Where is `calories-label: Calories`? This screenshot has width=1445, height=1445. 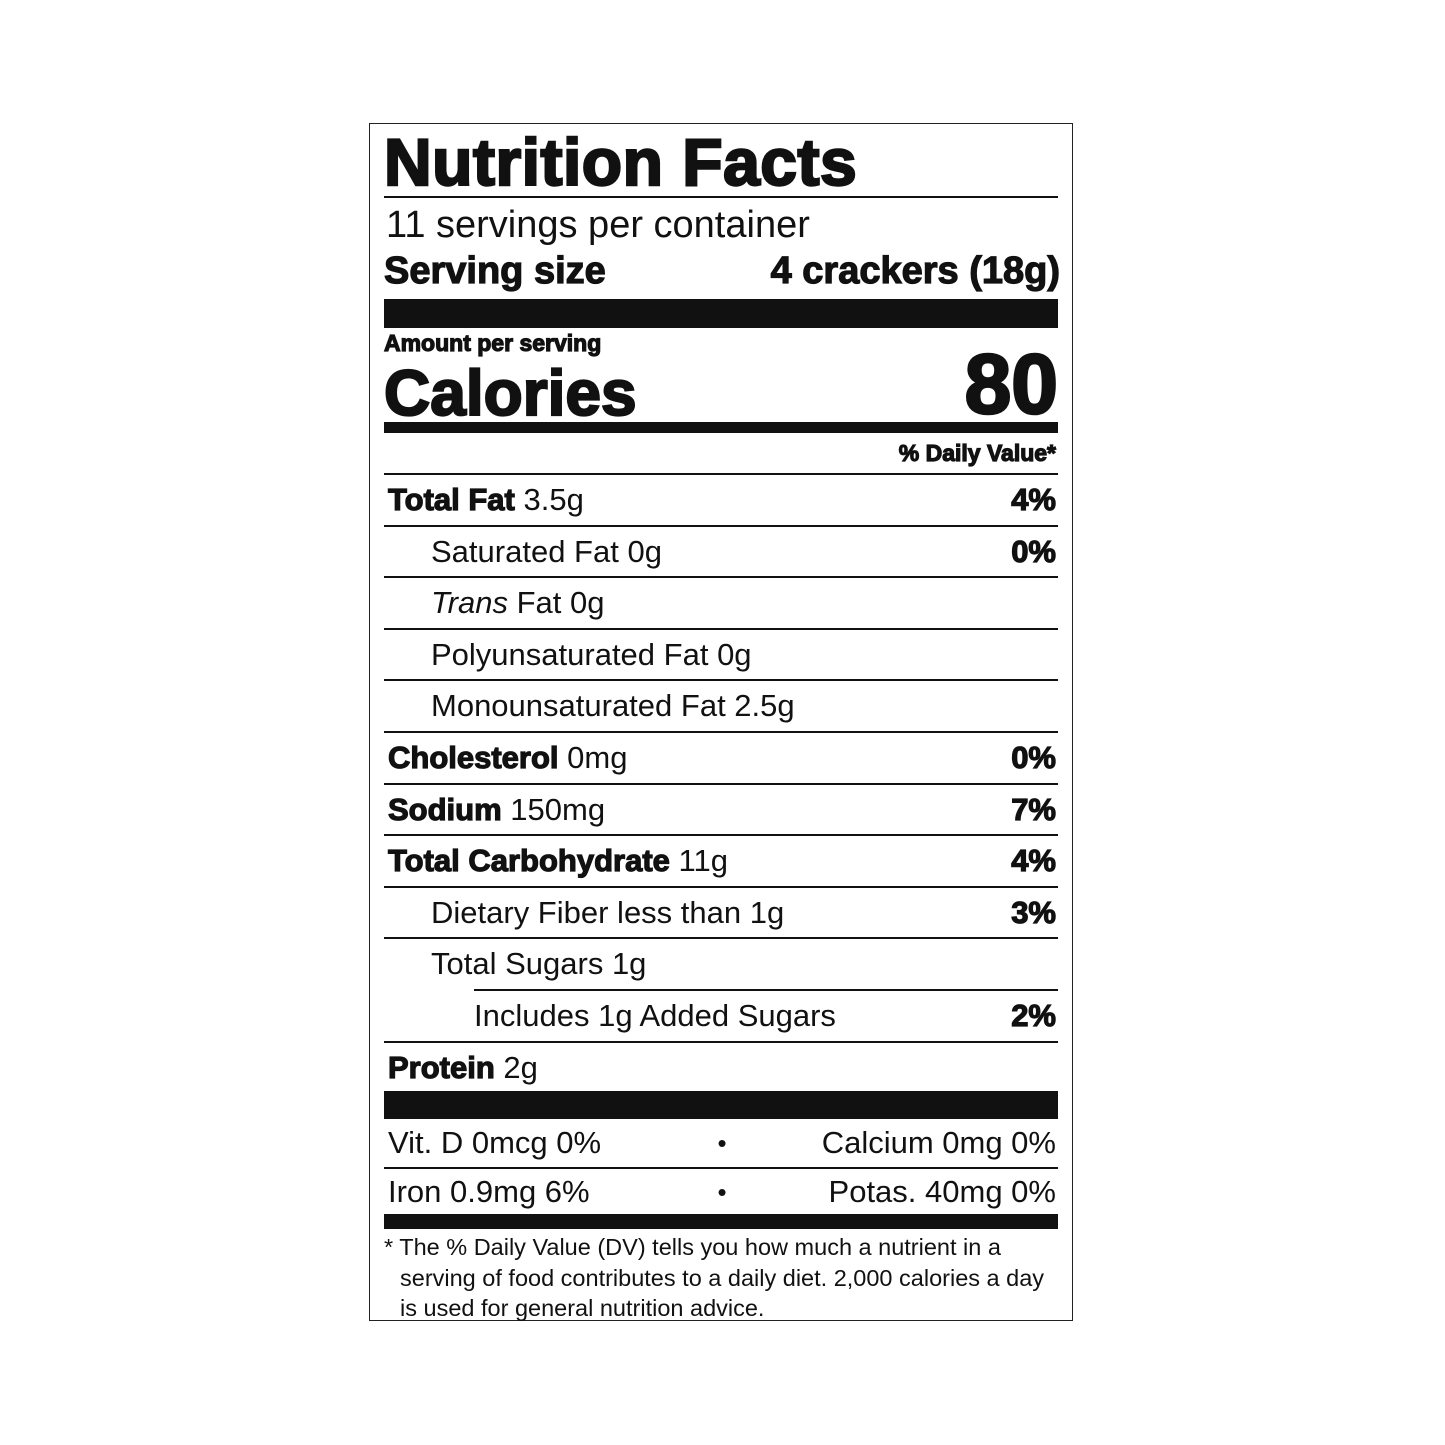
calories-label: Calories is located at coordinates (510, 393).